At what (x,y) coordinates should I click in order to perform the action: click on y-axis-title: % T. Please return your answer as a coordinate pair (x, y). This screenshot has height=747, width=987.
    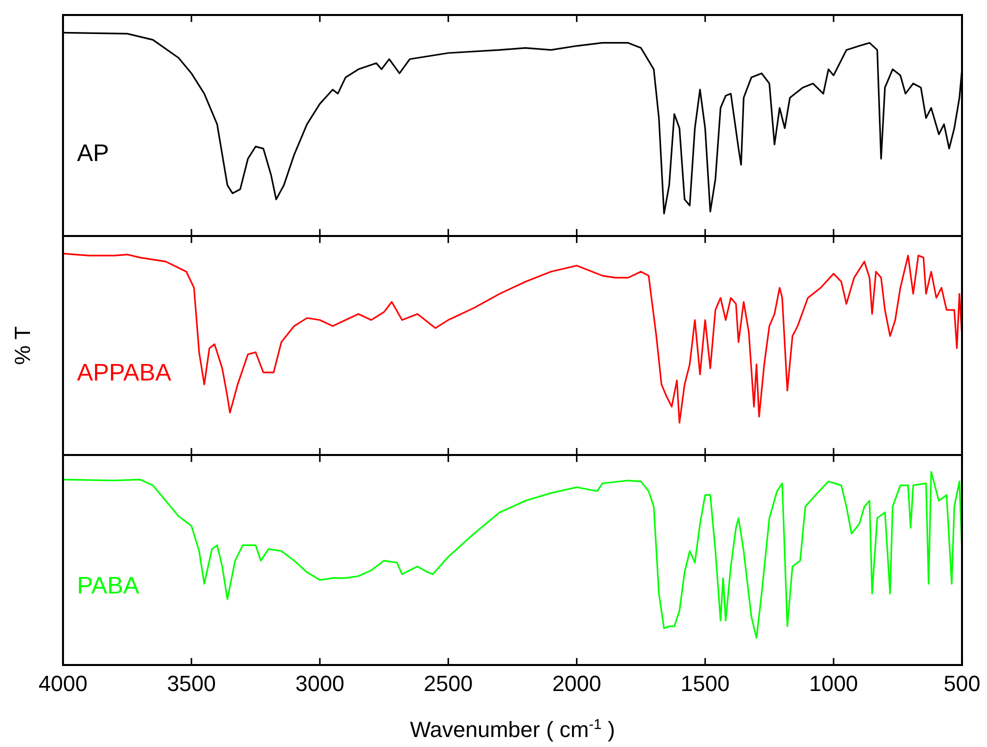
    Looking at the image, I should click on (22, 345).